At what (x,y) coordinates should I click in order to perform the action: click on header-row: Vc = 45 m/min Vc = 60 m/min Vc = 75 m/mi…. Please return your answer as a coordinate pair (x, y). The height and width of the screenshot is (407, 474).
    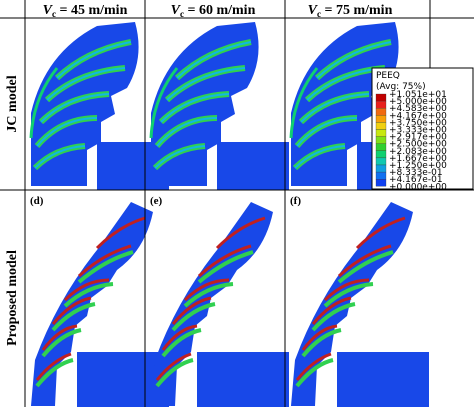
    Looking at the image, I should click on (218, 11).